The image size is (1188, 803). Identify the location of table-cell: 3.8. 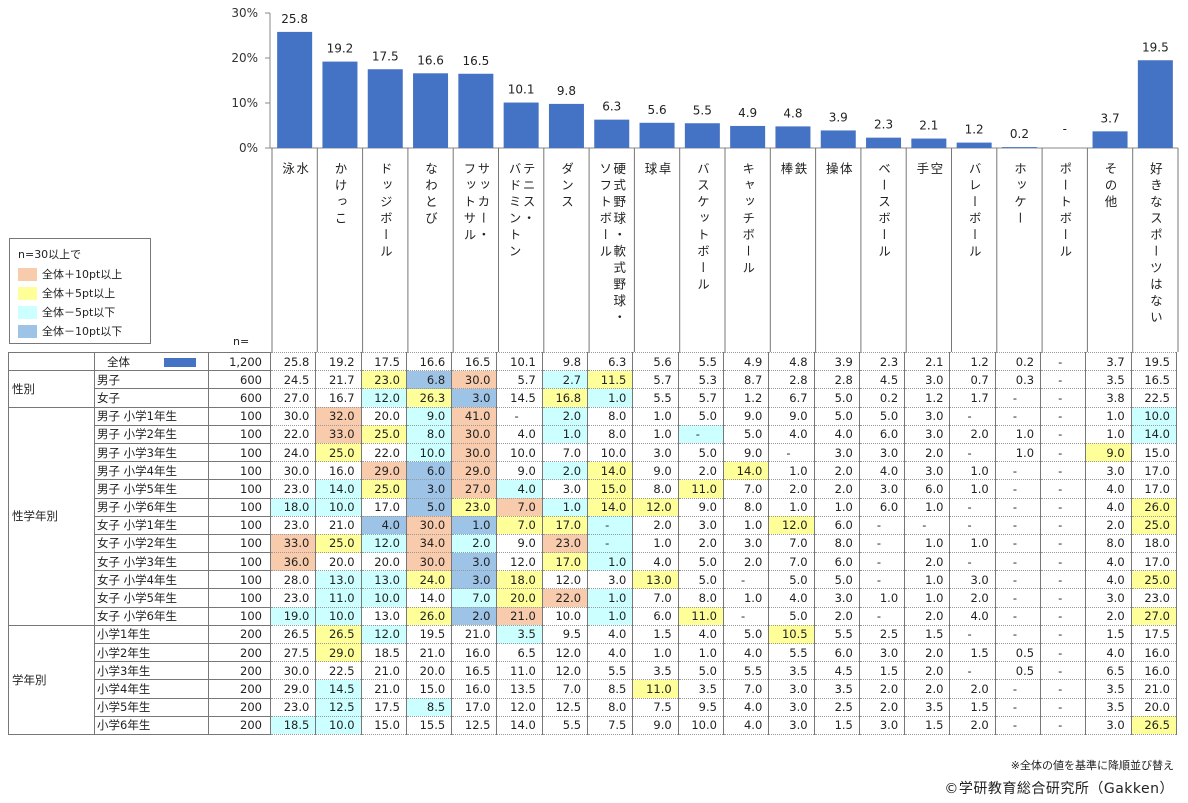
(1108, 398).